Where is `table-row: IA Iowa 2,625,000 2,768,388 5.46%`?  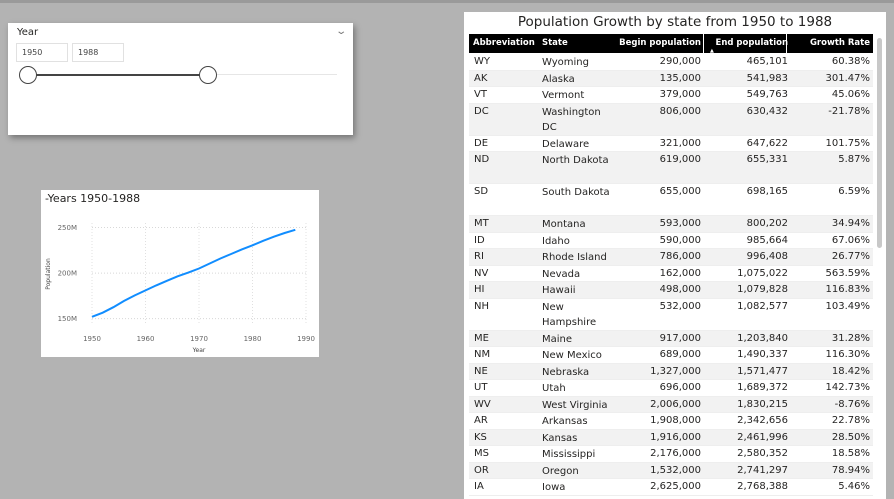 table-row: IA Iowa 2,625,000 2,768,388 5.46% is located at coordinates (671, 487).